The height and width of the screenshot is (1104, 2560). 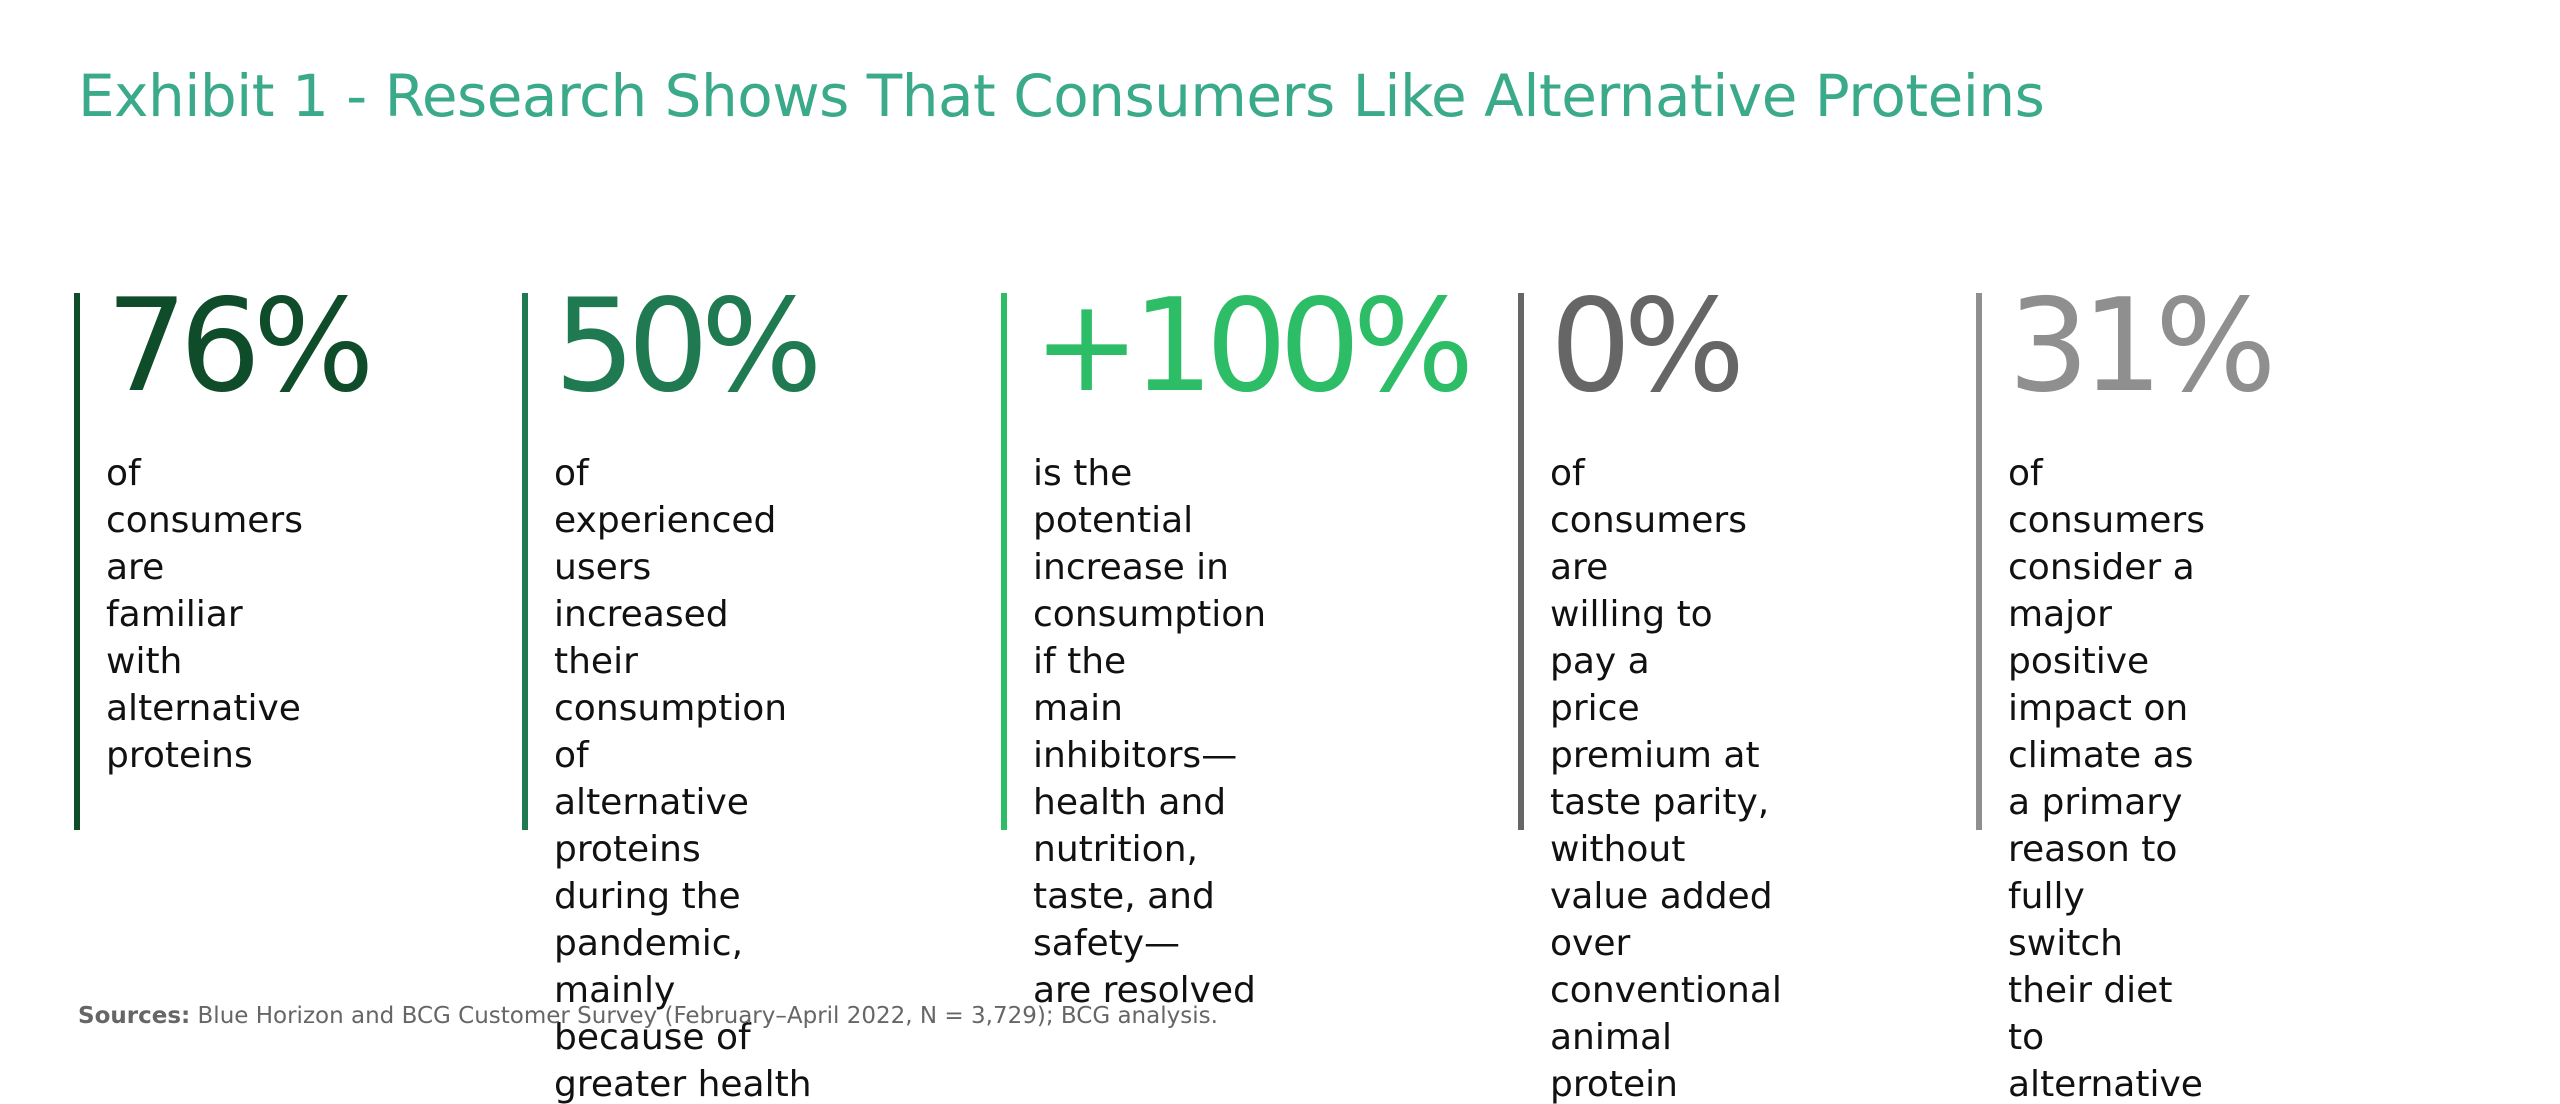 What do you see at coordinates (2142, 346) in the screenshot?
I see `stat-value: 31%` at bounding box center [2142, 346].